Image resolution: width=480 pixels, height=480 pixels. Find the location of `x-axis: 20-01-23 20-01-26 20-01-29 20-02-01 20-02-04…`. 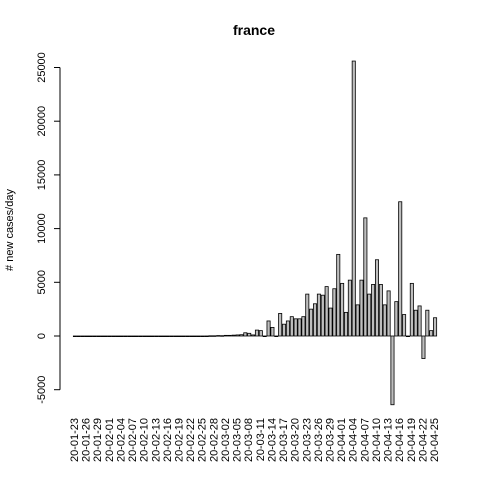

x-axis: 20-01-23 20-01-26 20-01-29 20-02-01 20-02-04… is located at coordinates (255, 440).